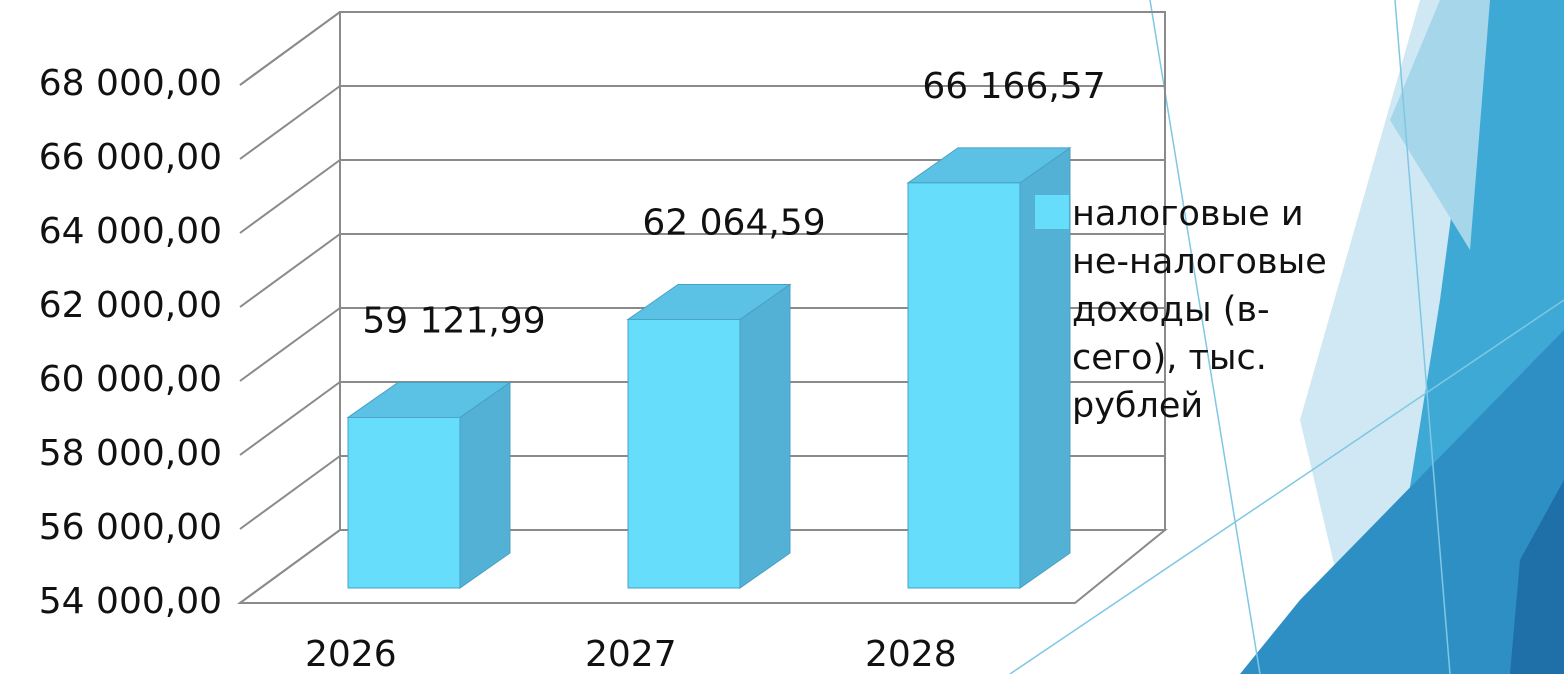 The height and width of the screenshot is (674, 1564). I want to click on y-tick-label: 64 000,00, so click(130, 231).